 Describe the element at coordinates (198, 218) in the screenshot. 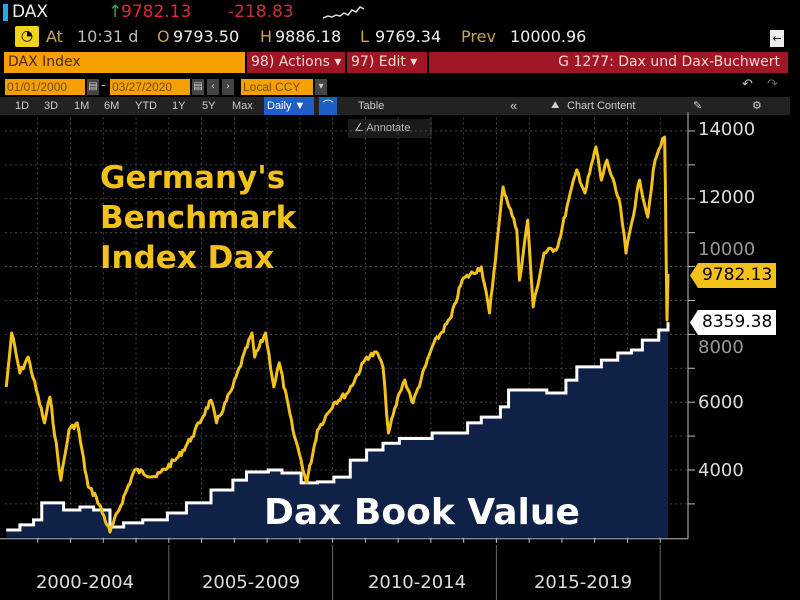

I see `dax-annotation: Germany's Benchmark Index Dax` at that location.